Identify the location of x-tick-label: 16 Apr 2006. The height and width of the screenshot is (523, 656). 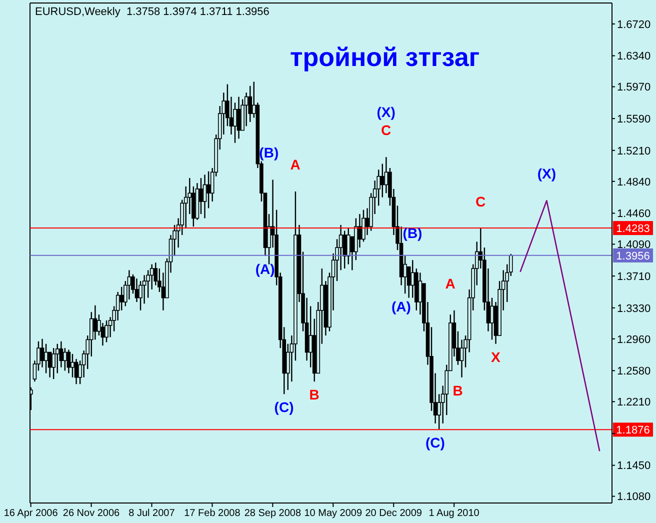
(31, 514).